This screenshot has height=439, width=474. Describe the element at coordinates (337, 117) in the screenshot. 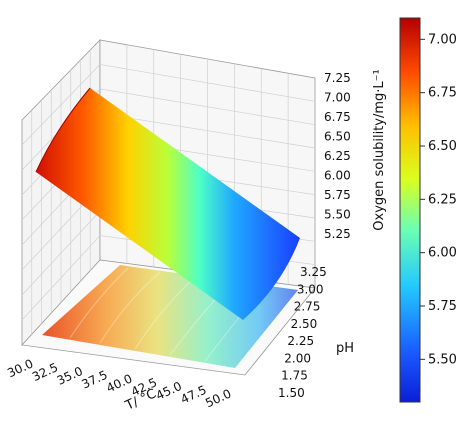

I see `z-tick-label: 6.75` at that location.